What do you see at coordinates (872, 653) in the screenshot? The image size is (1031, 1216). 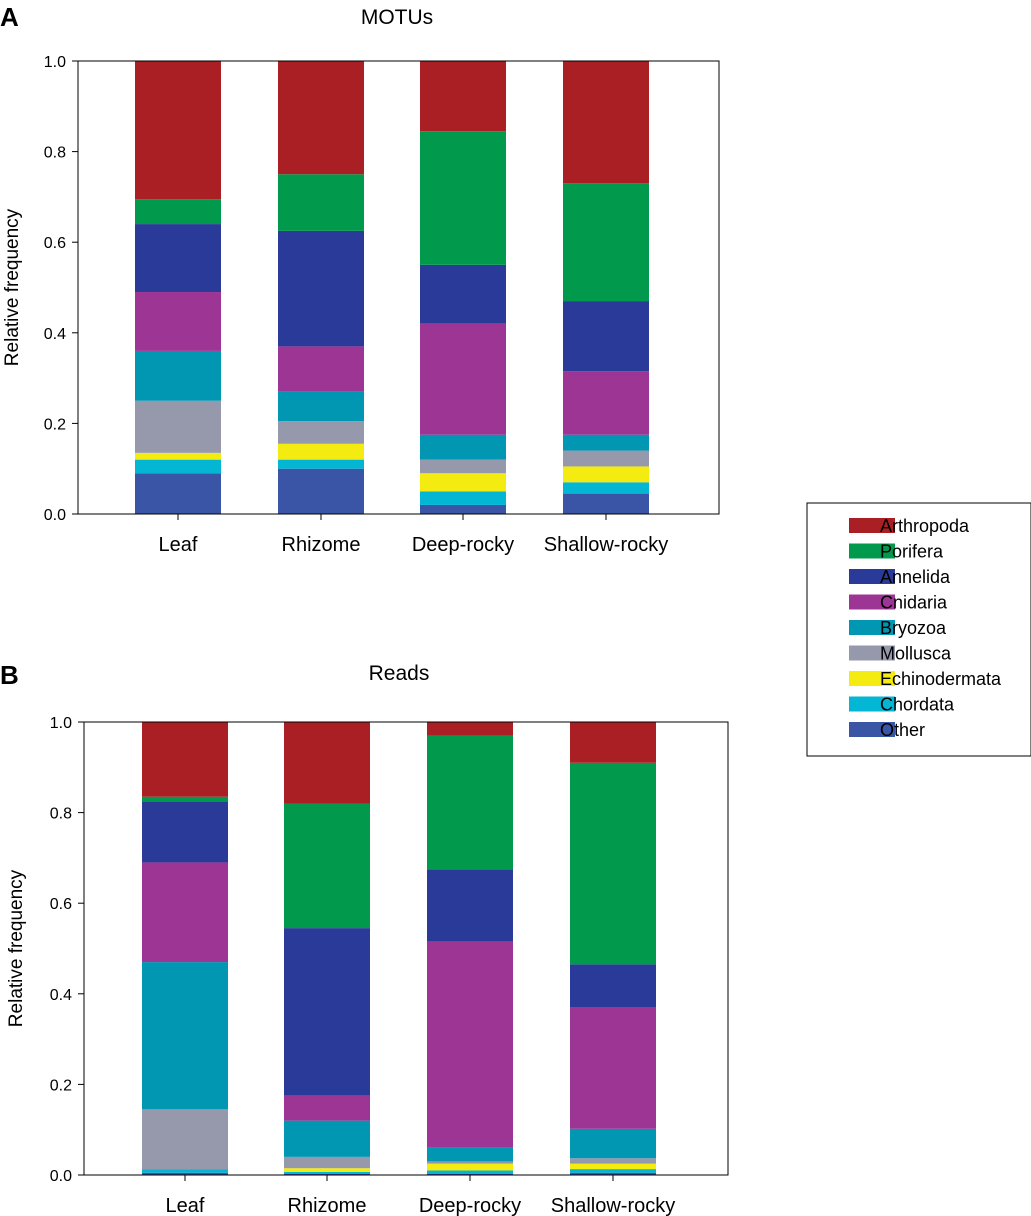 I see `legend-swatch-mollusca` at bounding box center [872, 653].